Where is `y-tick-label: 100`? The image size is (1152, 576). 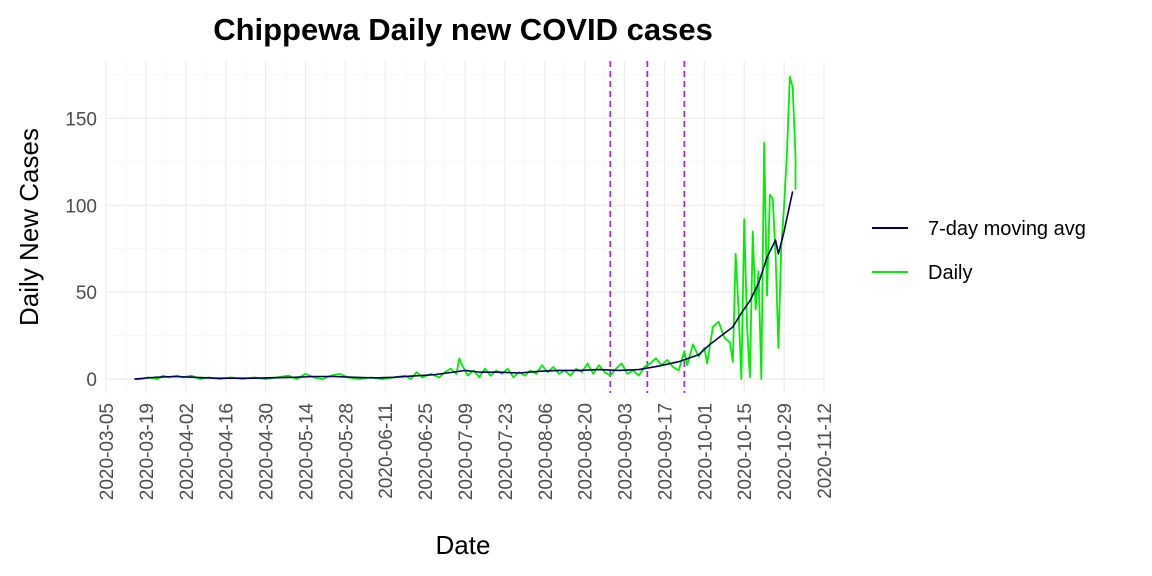
y-tick-label: 100 is located at coordinates (81, 206).